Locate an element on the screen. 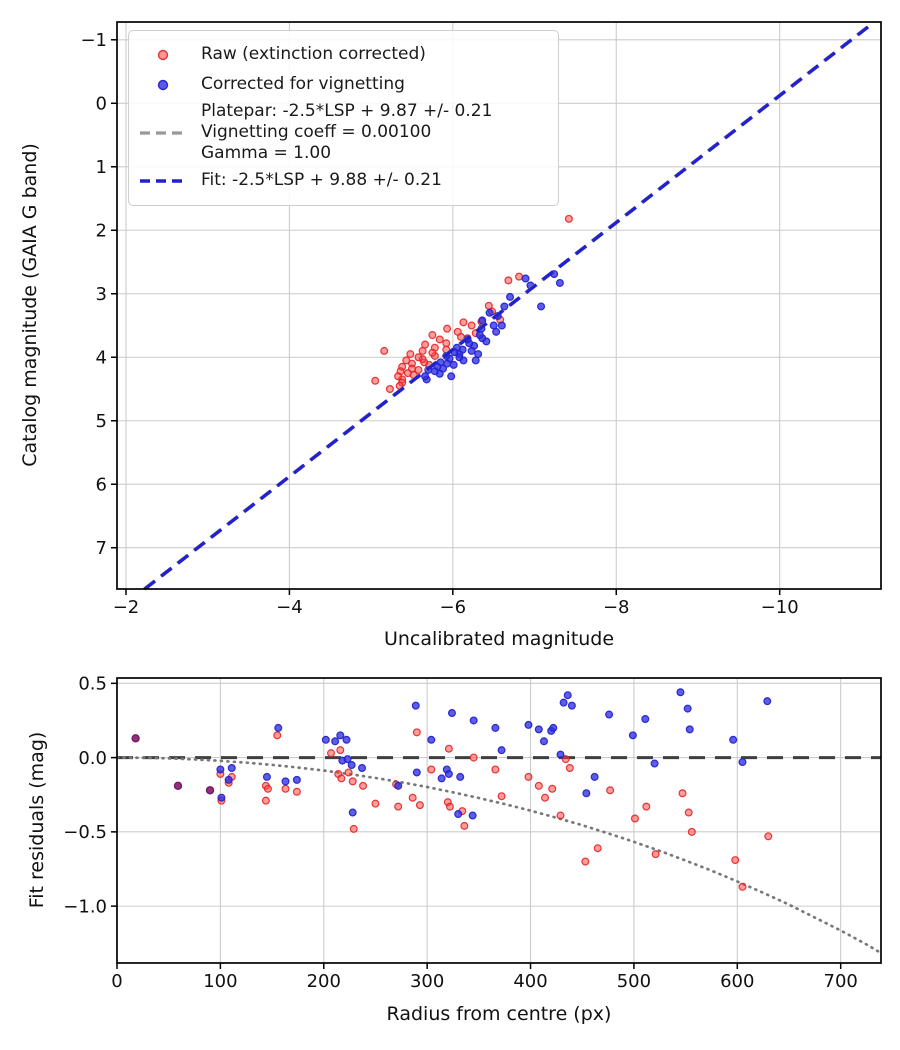 The width and height of the screenshot is (900, 1050). top-y-axis-label: Catalog magnitude (GAIA G band) is located at coordinates (30, 305).